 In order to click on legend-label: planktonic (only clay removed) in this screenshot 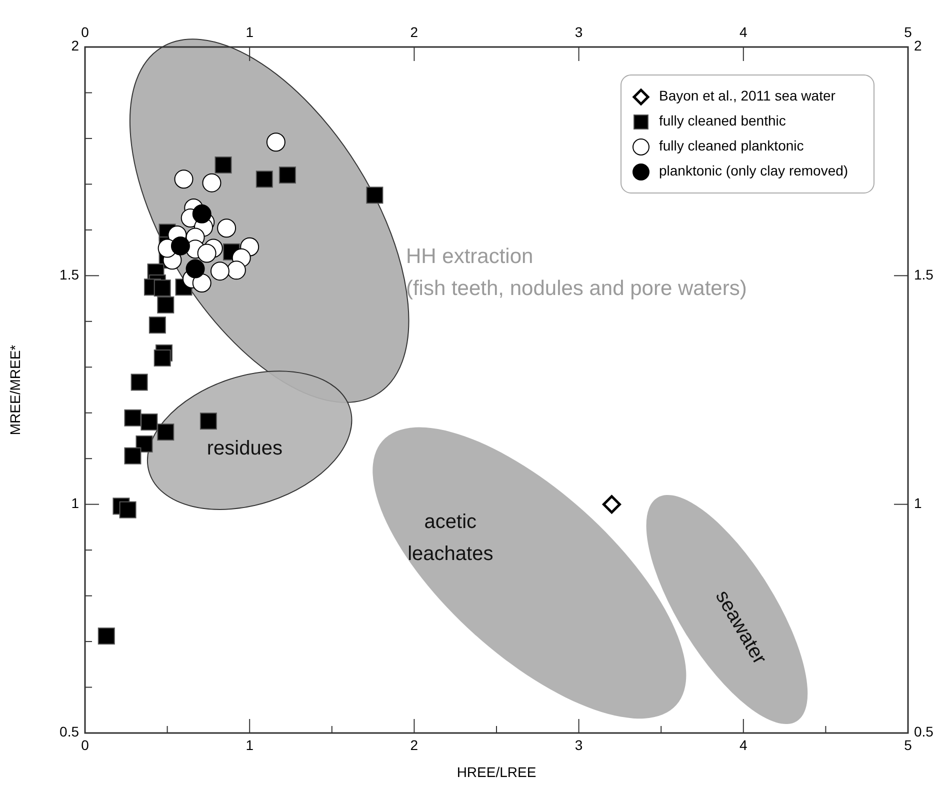, I will do `click(753, 170)`.